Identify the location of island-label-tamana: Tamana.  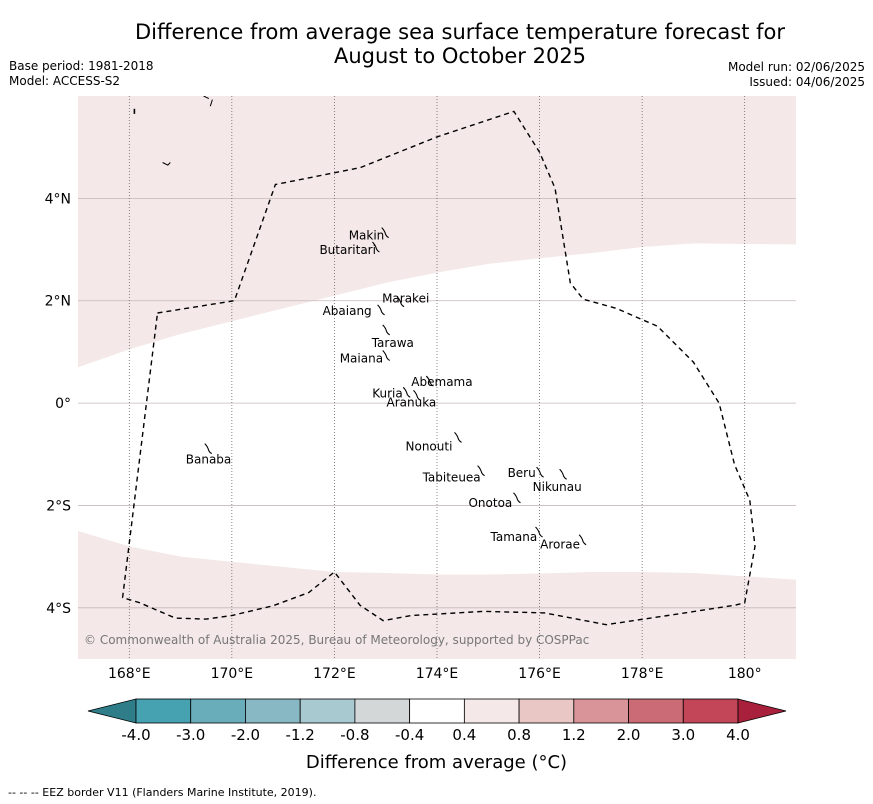
(514, 537).